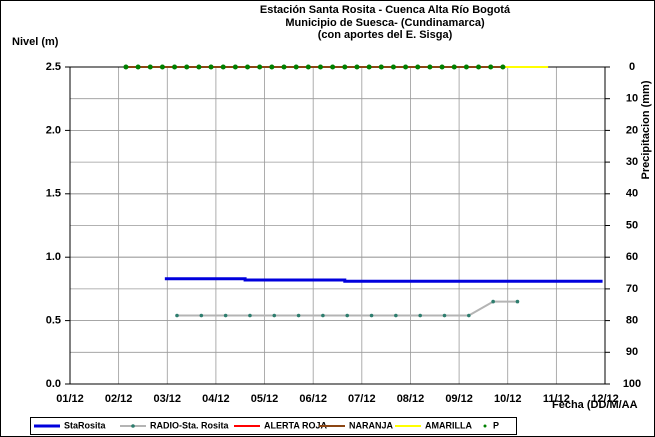 This screenshot has height=437, width=655. I want to click on y2-tick-label: 50, so click(632, 225).